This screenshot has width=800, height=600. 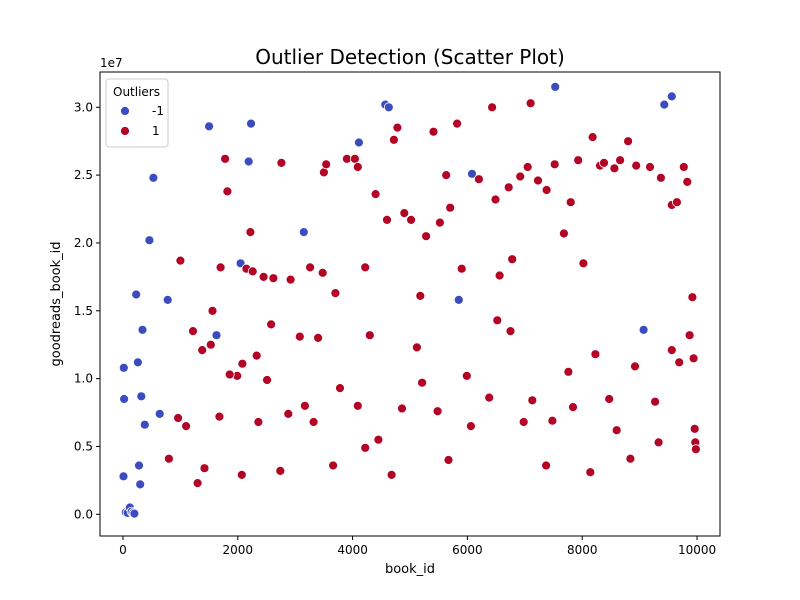 What do you see at coordinates (582, 550) in the screenshot?
I see `x-tick-label-4: 8000` at bounding box center [582, 550].